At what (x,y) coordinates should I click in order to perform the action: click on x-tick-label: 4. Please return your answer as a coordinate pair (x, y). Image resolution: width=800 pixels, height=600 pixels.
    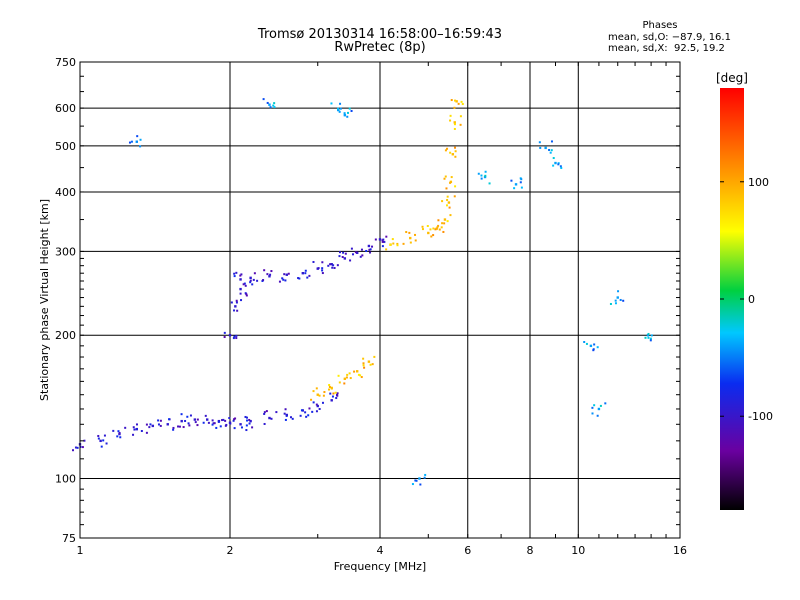
    Looking at the image, I should click on (380, 550).